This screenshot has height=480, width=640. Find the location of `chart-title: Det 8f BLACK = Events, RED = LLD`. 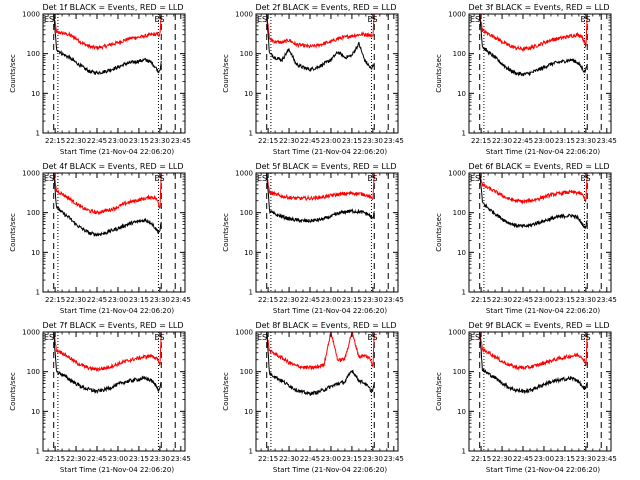

chart-title: Det 8f BLACK = Events, RED = LLD is located at coordinates (325, 325).